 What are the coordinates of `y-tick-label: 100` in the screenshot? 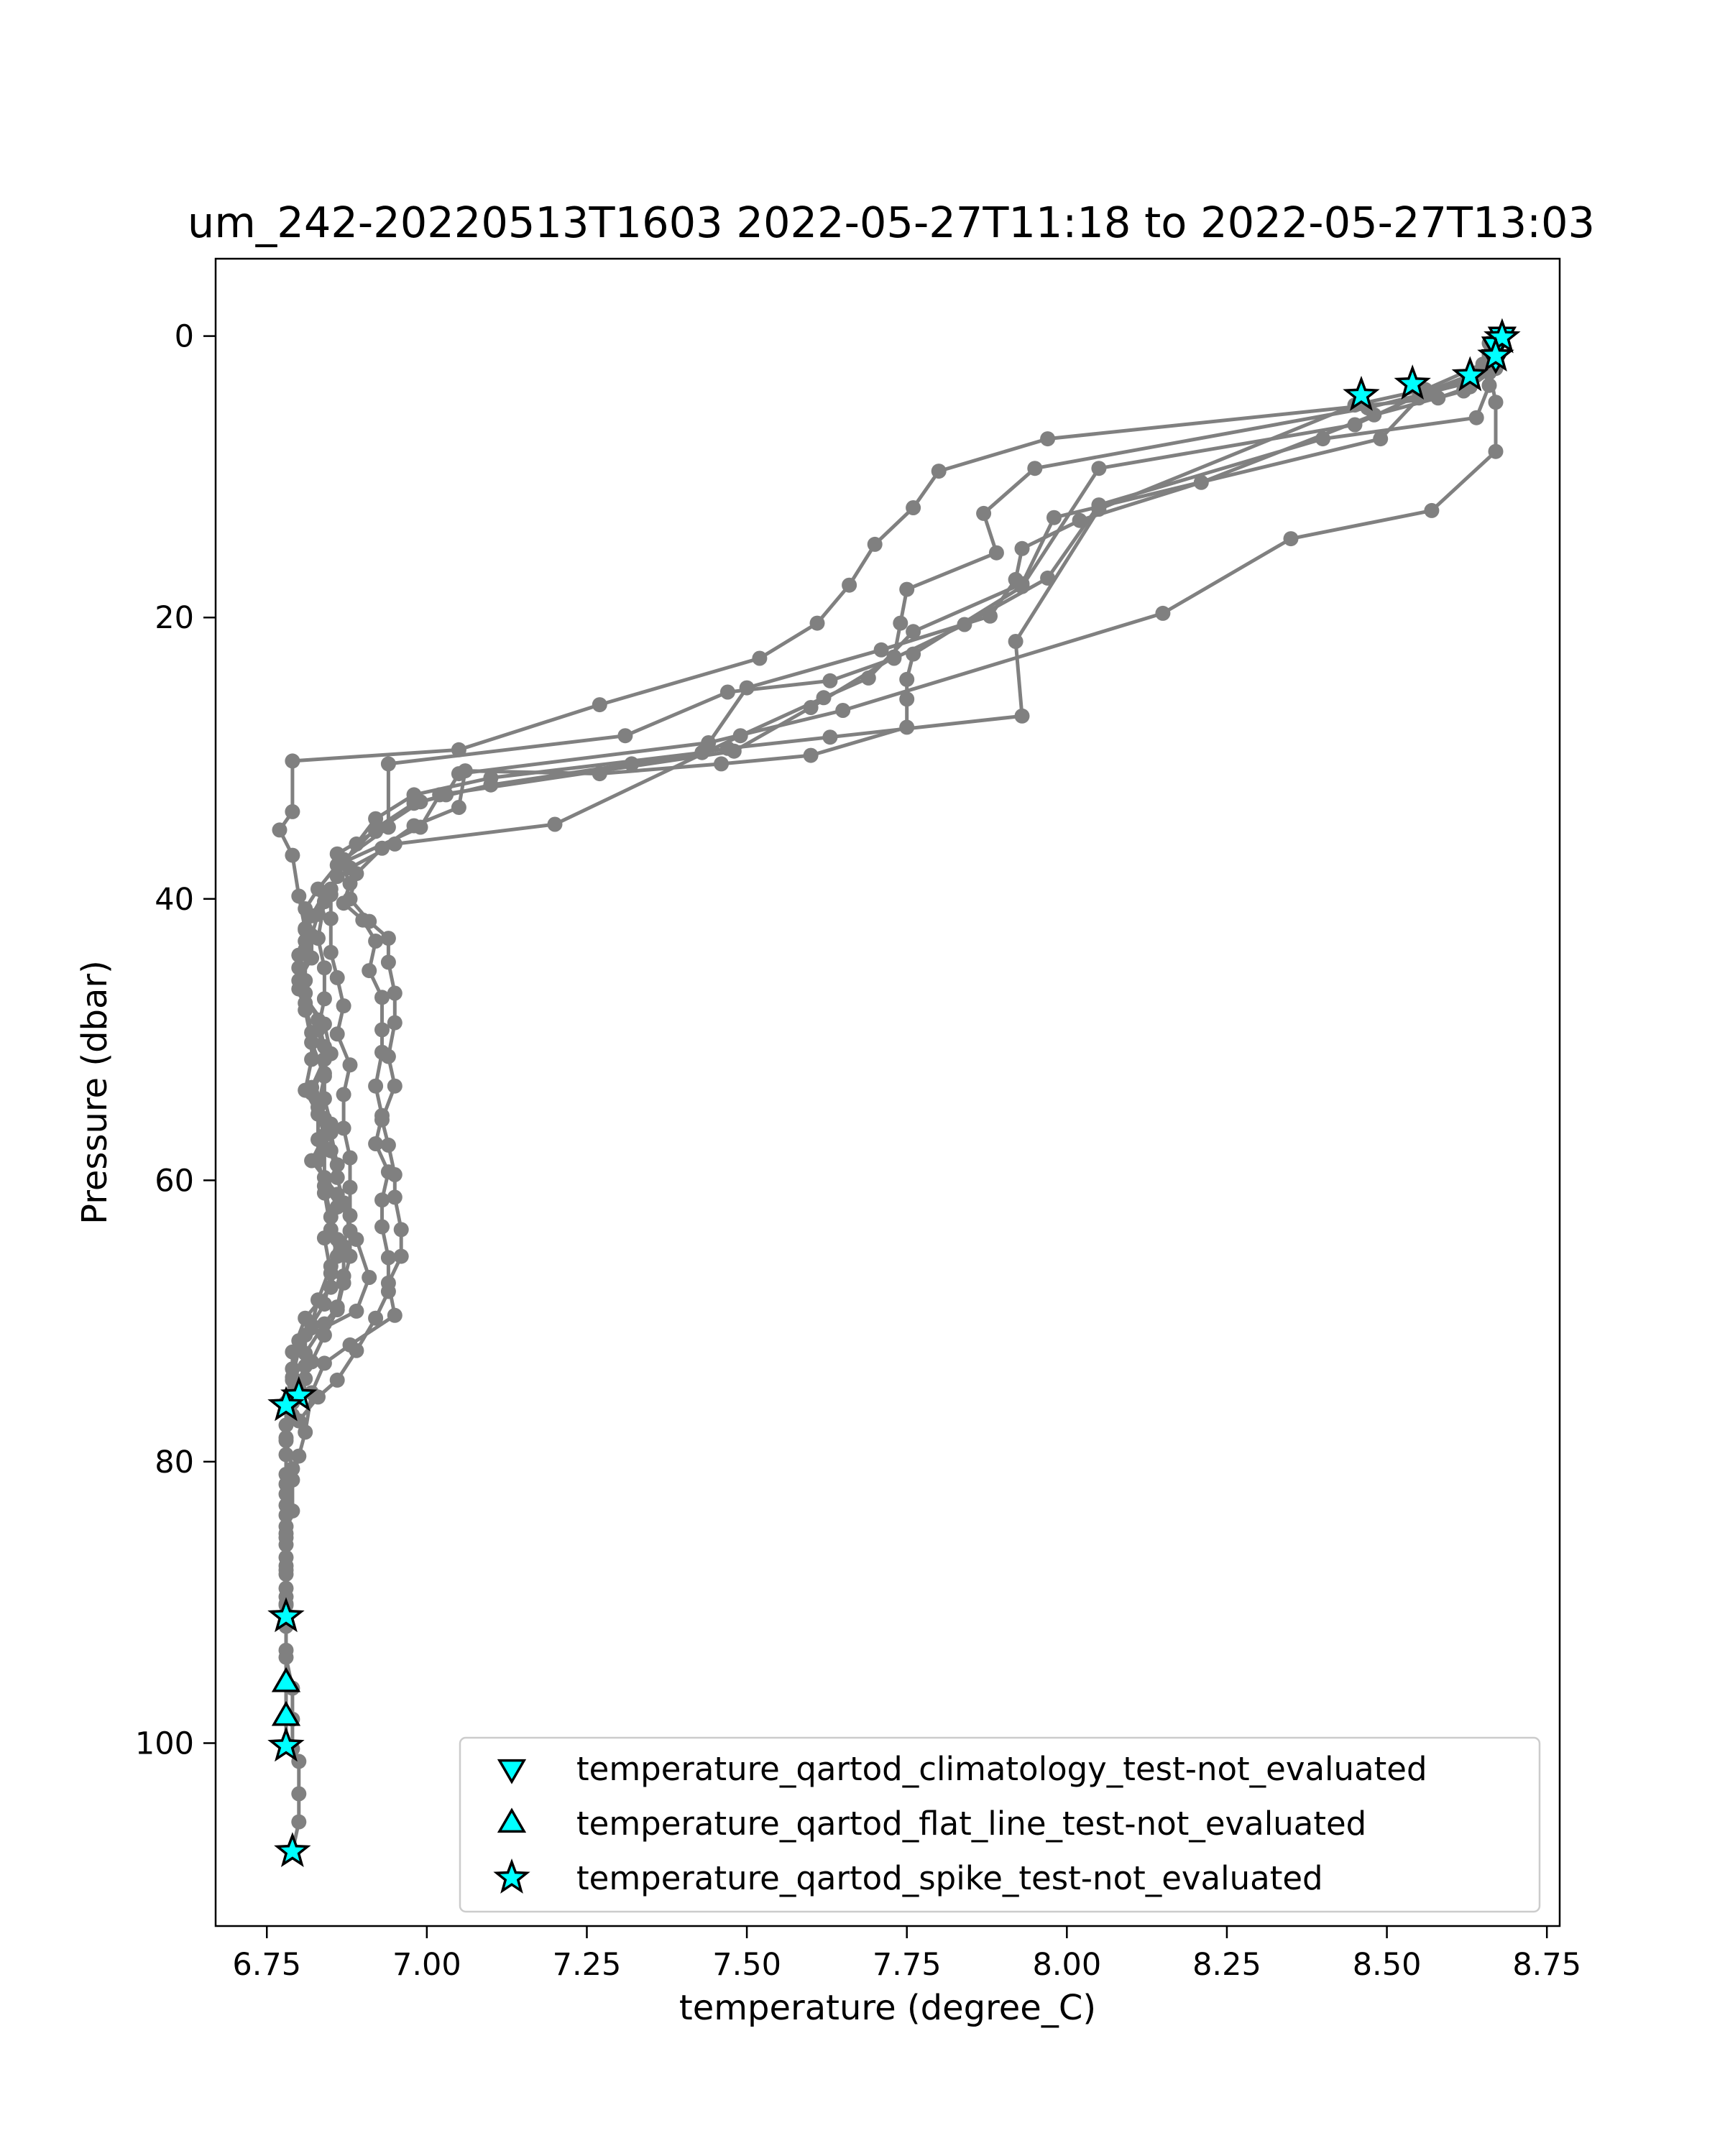 It's located at (164, 1744).